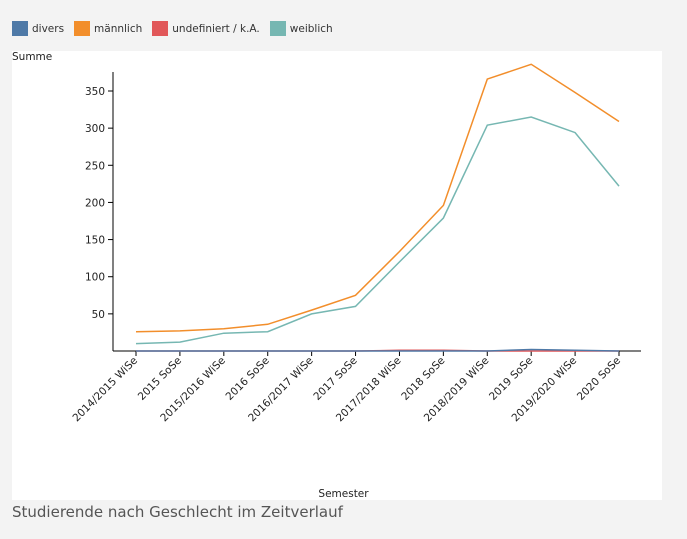 The height and width of the screenshot is (539, 687). I want to click on legend-item-undefiniert: undefiniert / k.A., so click(206, 28).